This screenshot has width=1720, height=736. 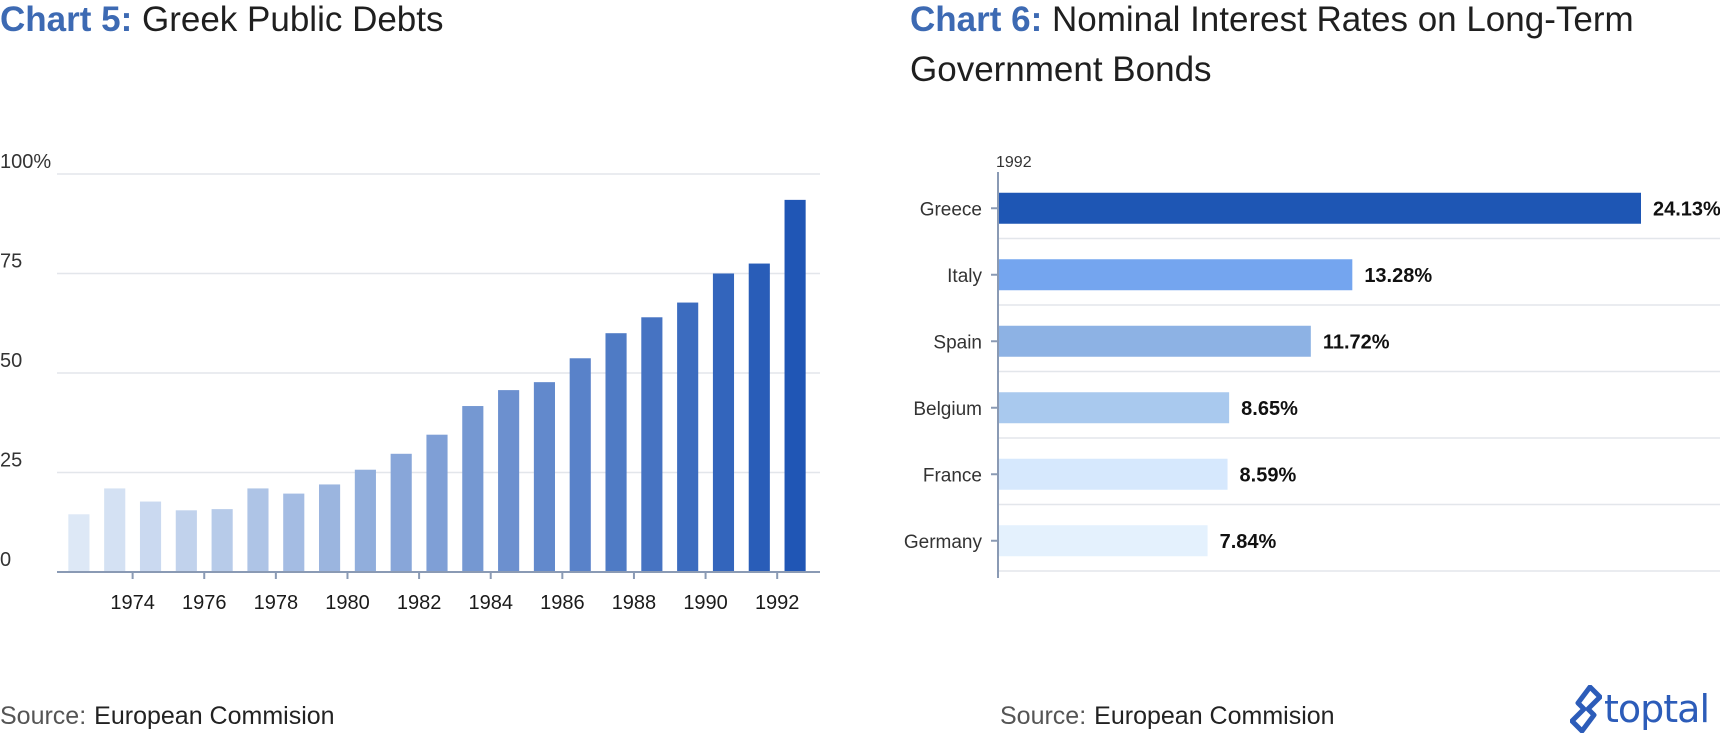 What do you see at coordinates (562, 603) in the screenshot?
I see `x-tick-label: 1986` at bounding box center [562, 603].